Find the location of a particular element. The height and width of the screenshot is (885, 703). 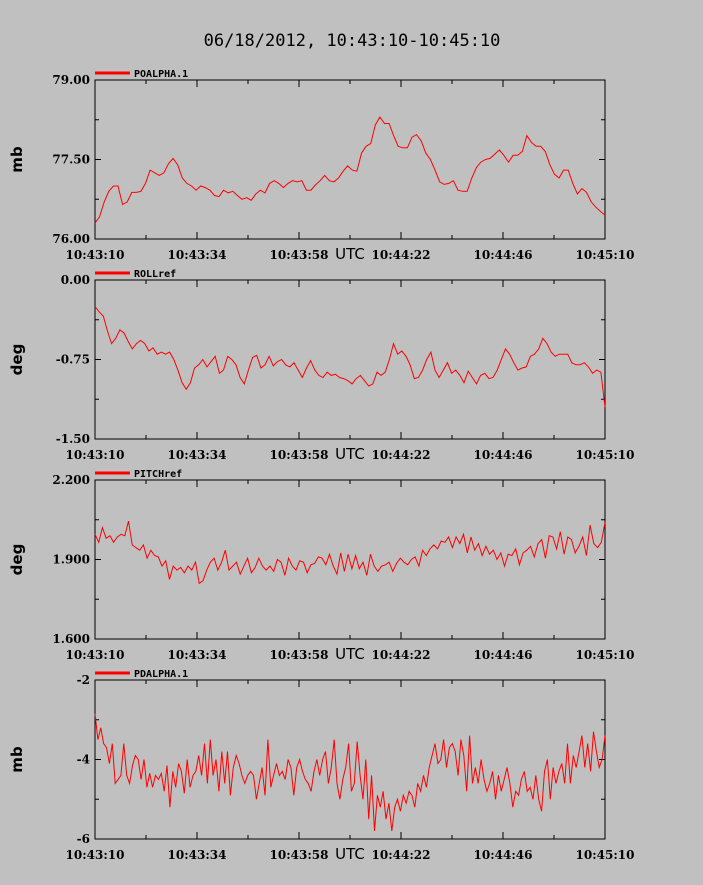

y-tick-label: 0.00 is located at coordinates (75, 280).